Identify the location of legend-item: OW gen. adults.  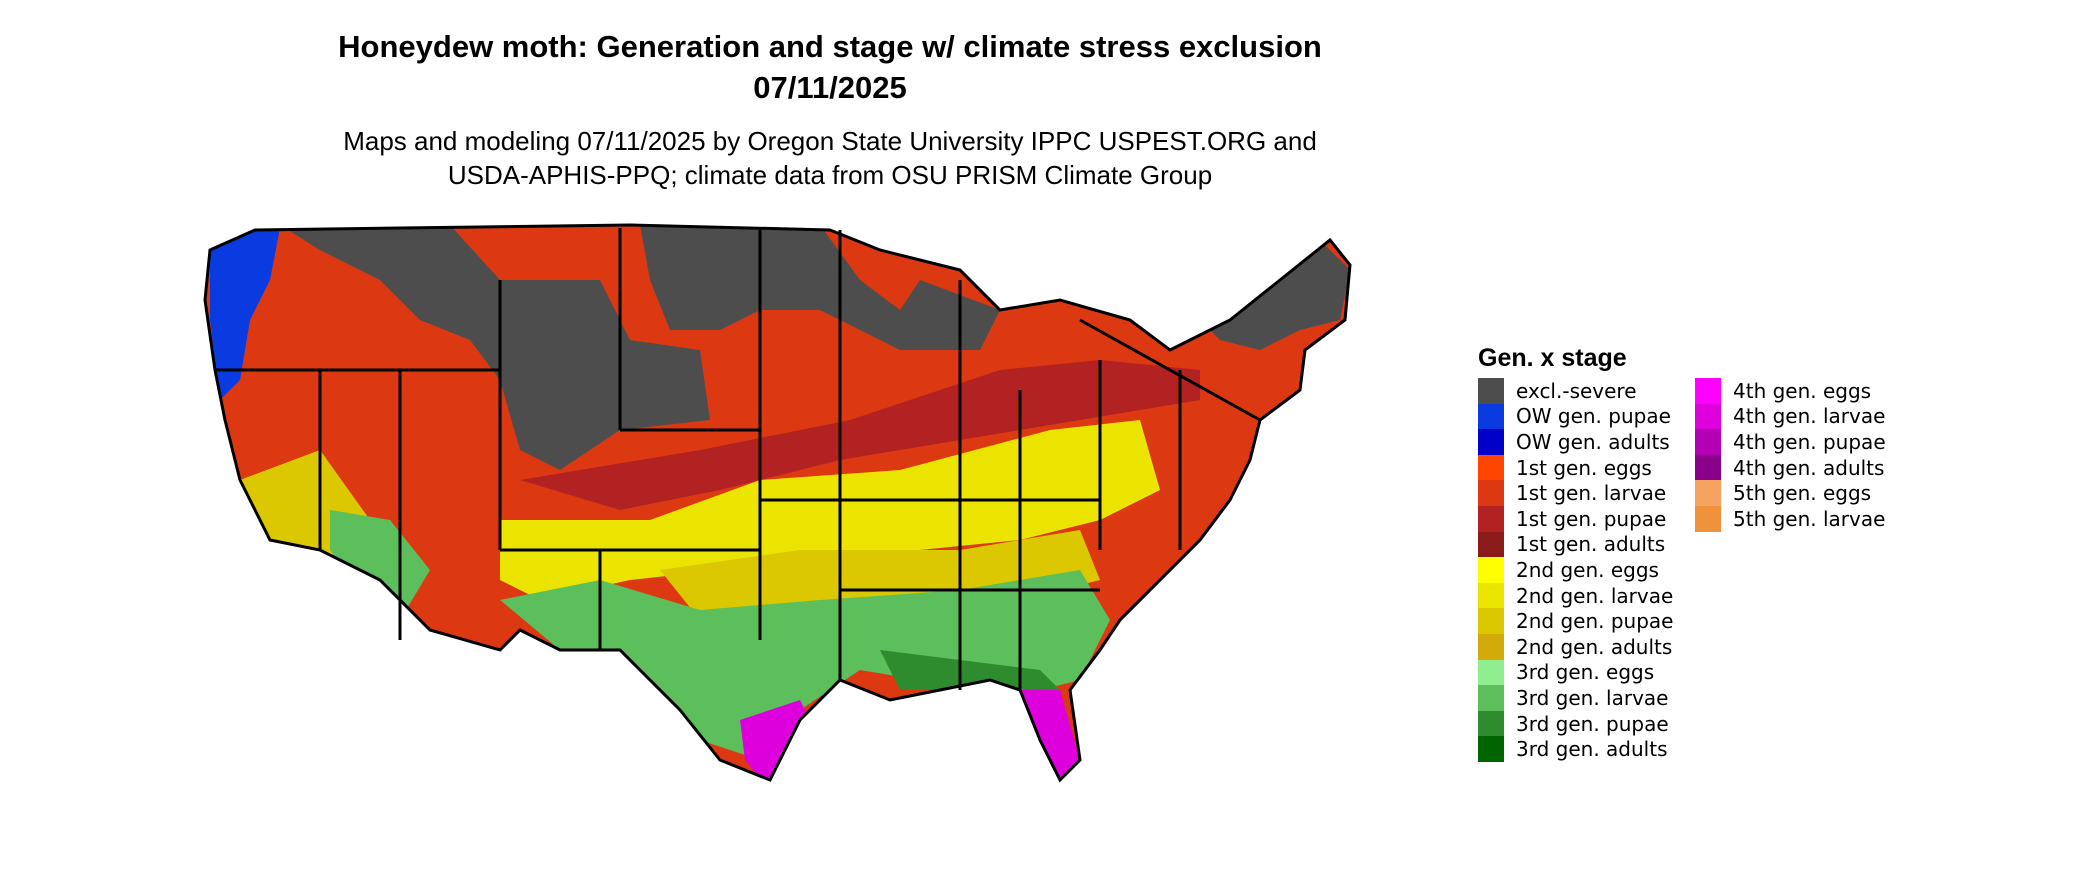
(1575, 442).